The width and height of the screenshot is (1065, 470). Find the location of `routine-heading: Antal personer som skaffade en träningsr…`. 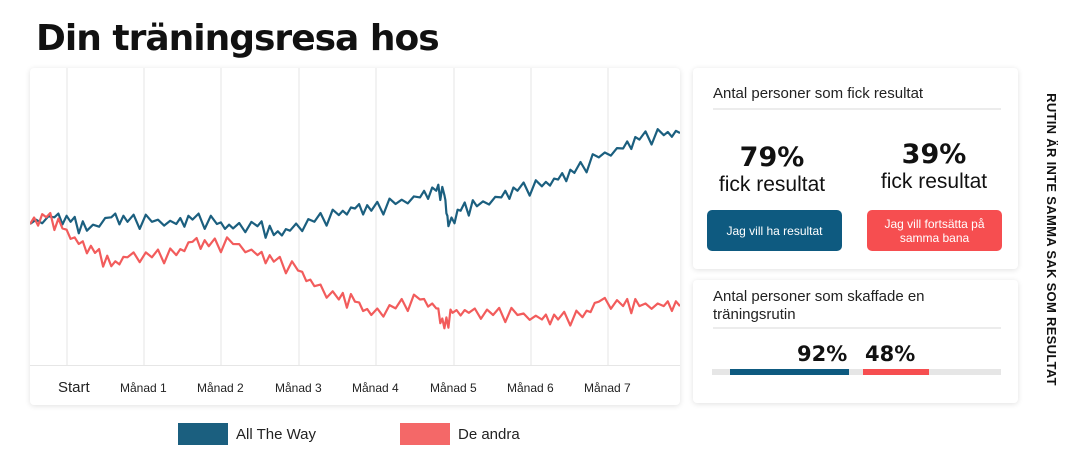

routine-heading: Antal personer som skaffade en träningsr… is located at coordinates (819, 305).